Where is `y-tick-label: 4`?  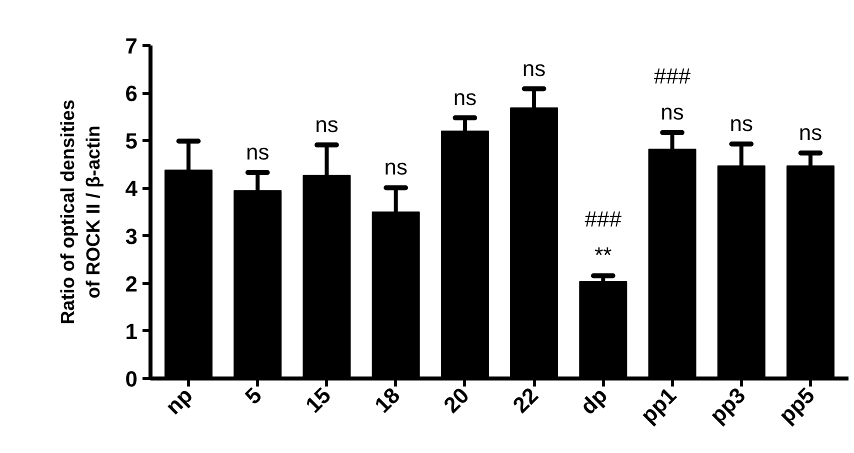
y-tick-label: 4 is located at coordinates (131, 189).